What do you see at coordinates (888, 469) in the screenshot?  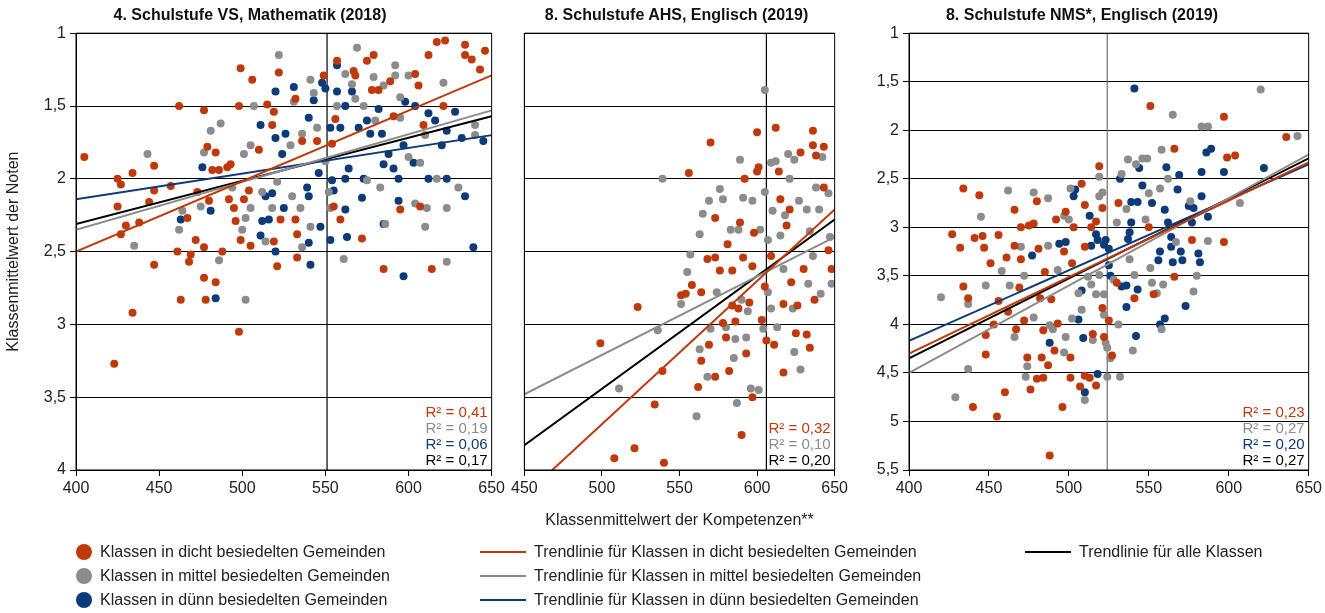 I see `y-tick-label: 5,5` at bounding box center [888, 469].